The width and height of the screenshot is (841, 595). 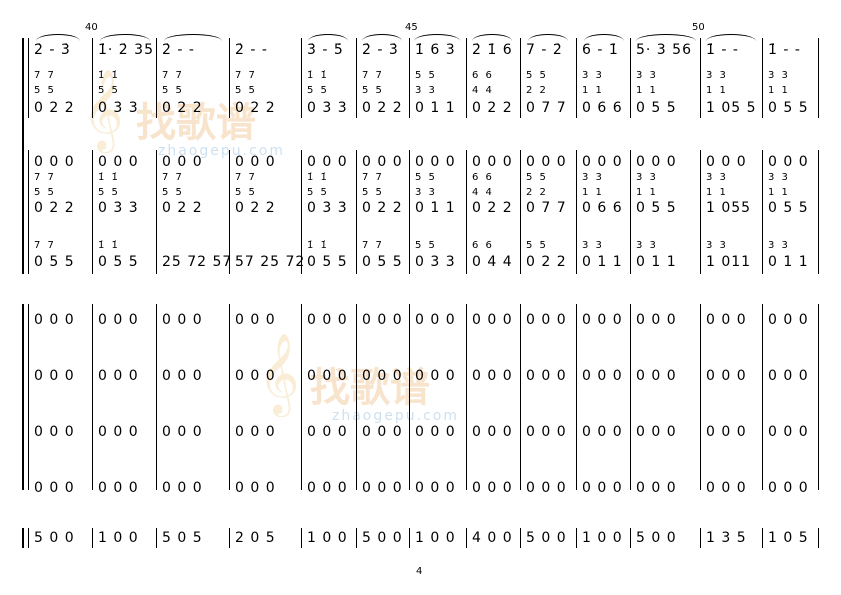 I want to click on rest-row-4-m10: 0 0 0, so click(x=602, y=488).